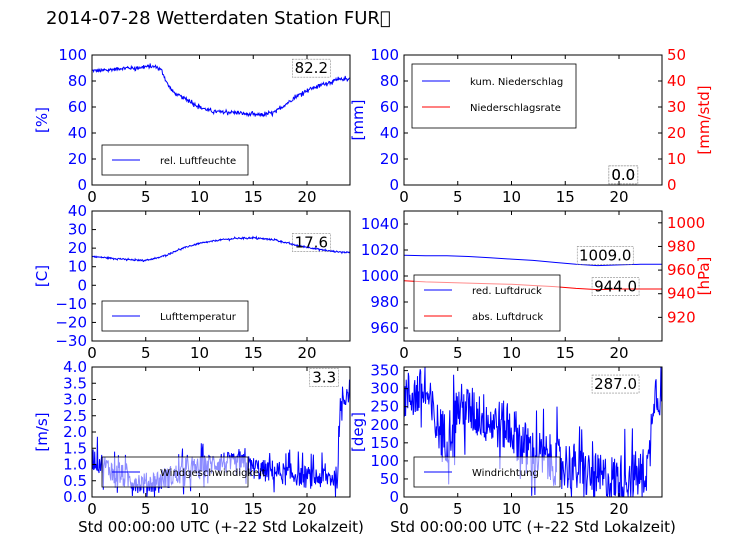 This screenshot has height=552, width=736. I want to click on y-right-tick-label: 980, so click(681, 246).